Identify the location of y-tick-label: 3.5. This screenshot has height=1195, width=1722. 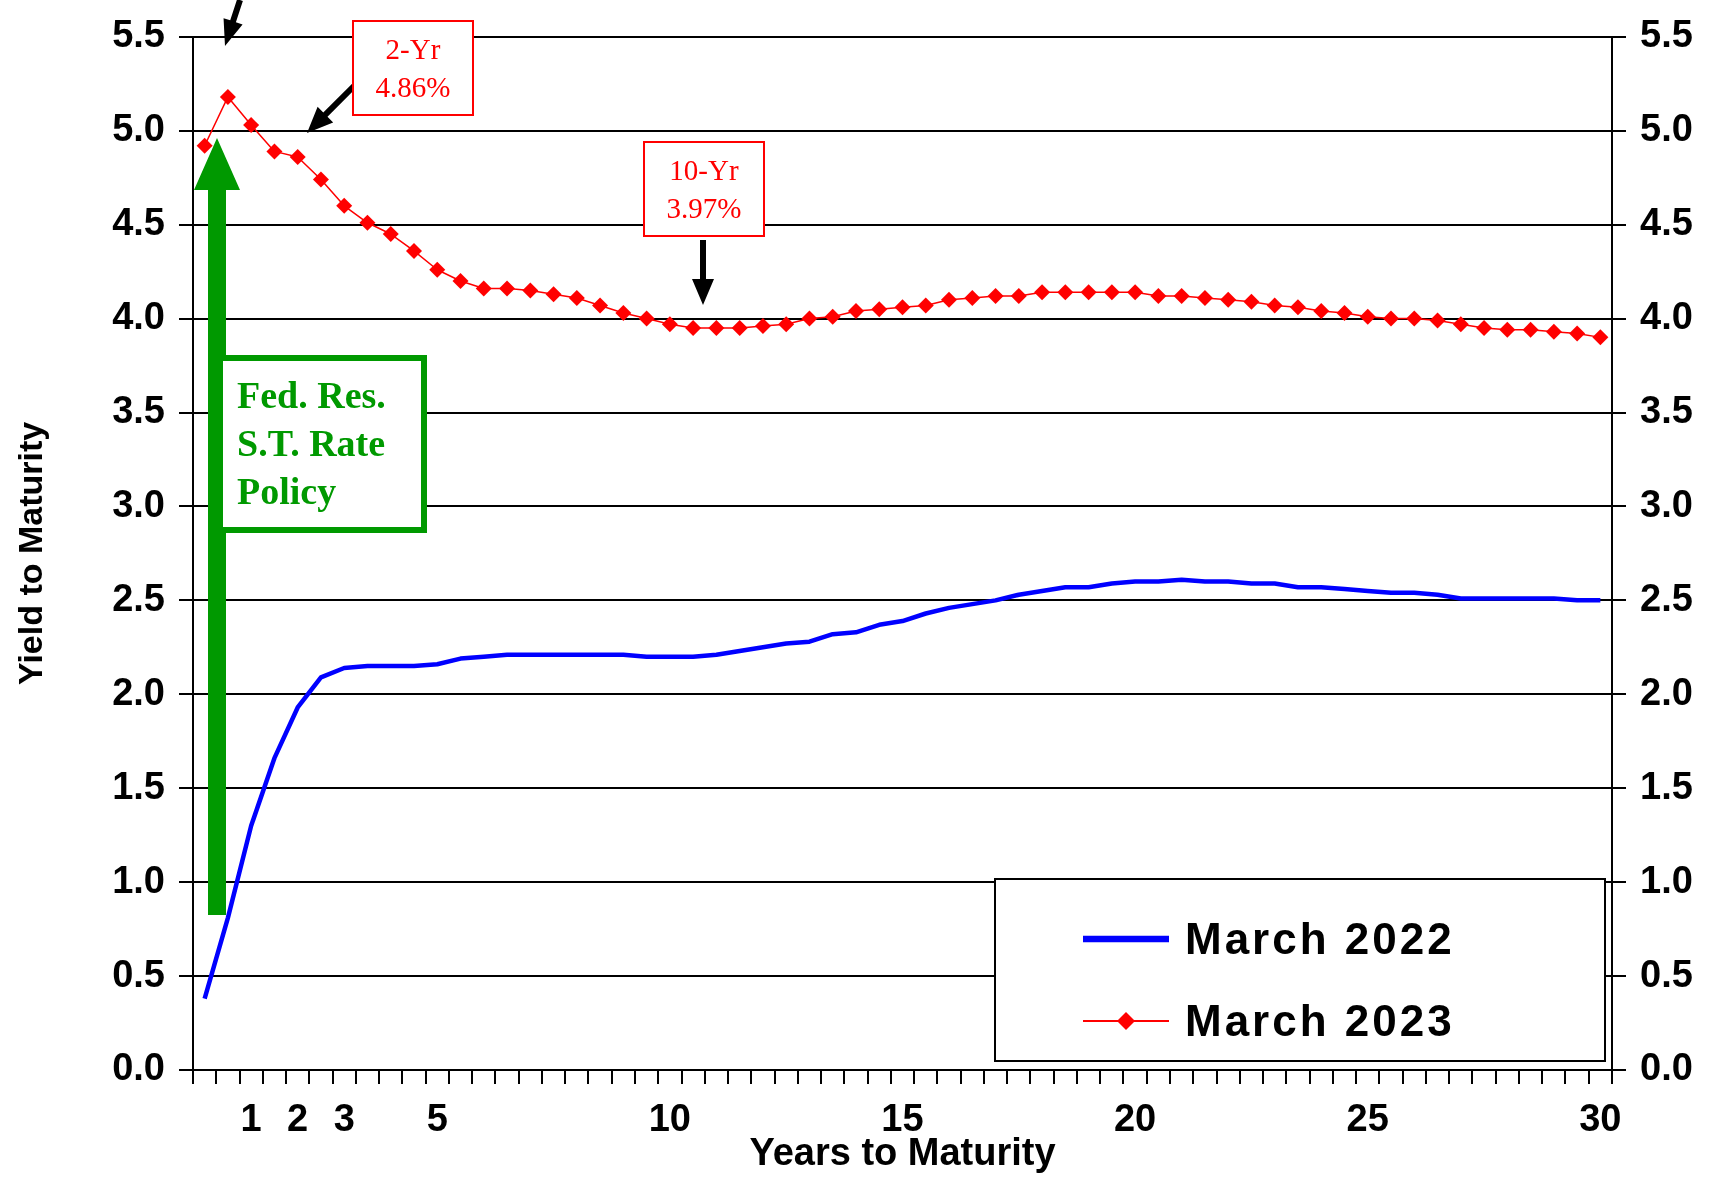
(138, 409).